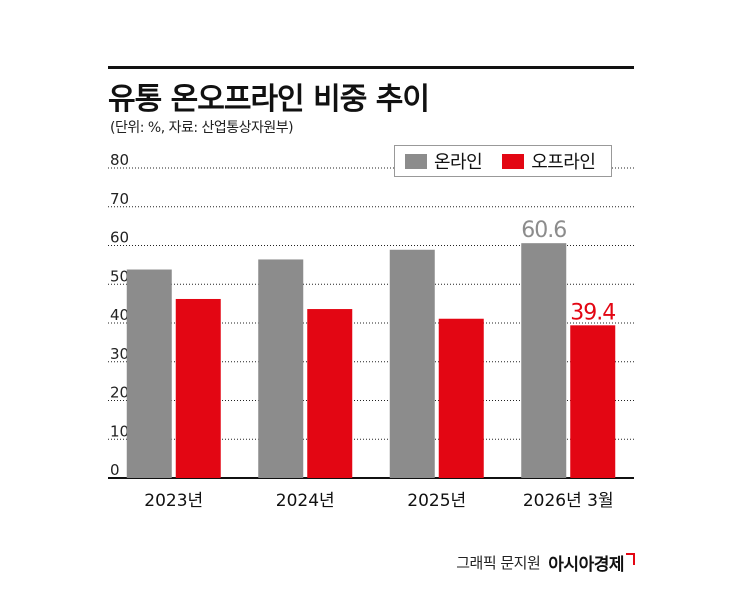 This screenshot has width=745, height=596. Describe the element at coordinates (173, 501) in the screenshot. I see `x-tick-label: 2023년` at that location.